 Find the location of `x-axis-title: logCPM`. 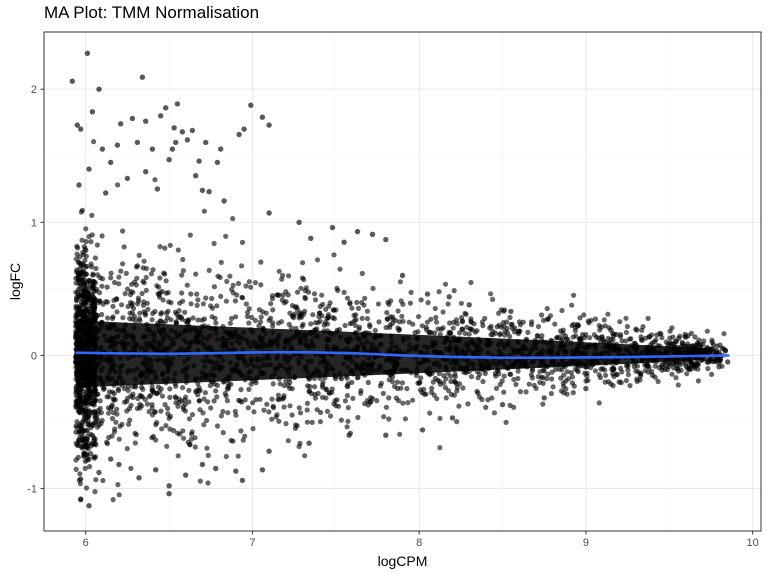

x-axis-title: logCPM is located at coordinates (403, 561).